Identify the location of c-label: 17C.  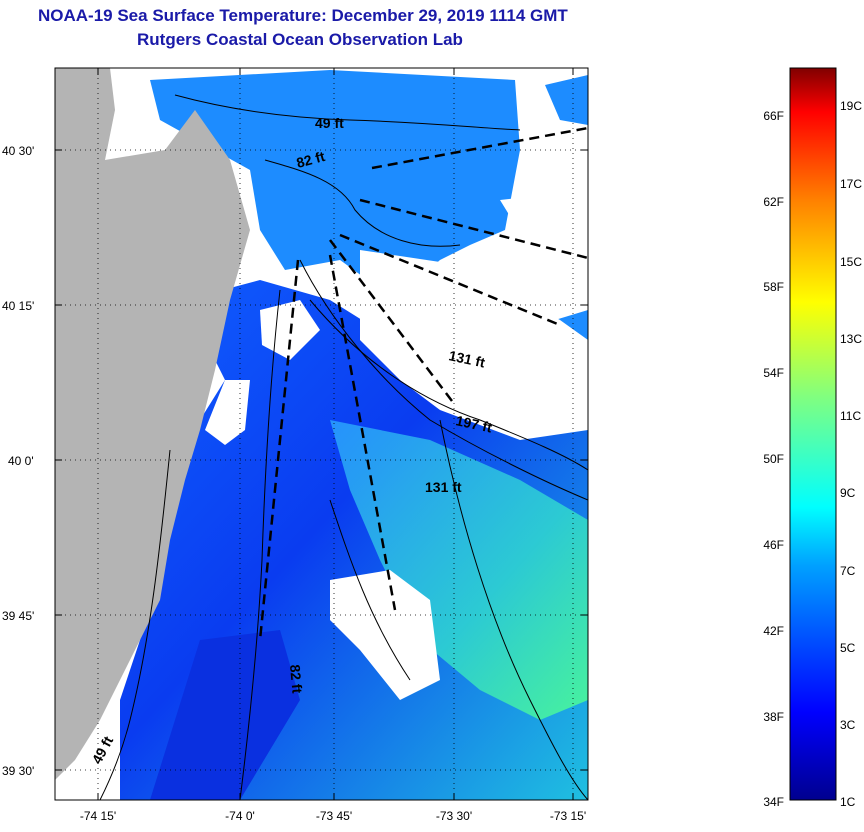
(851, 184).